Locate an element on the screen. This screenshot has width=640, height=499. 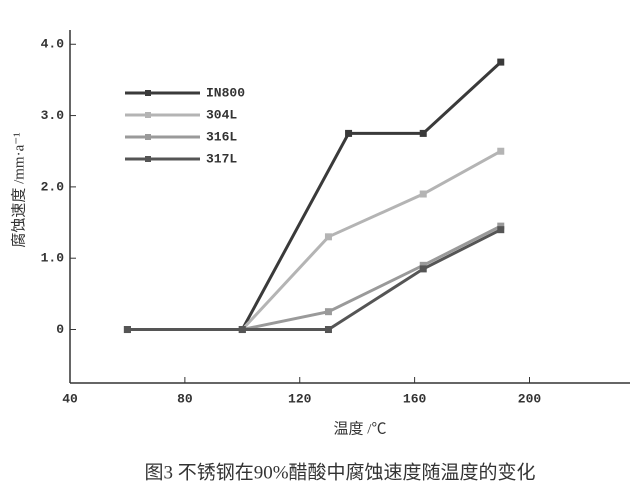
legend-label: 317L is located at coordinates (221, 158).